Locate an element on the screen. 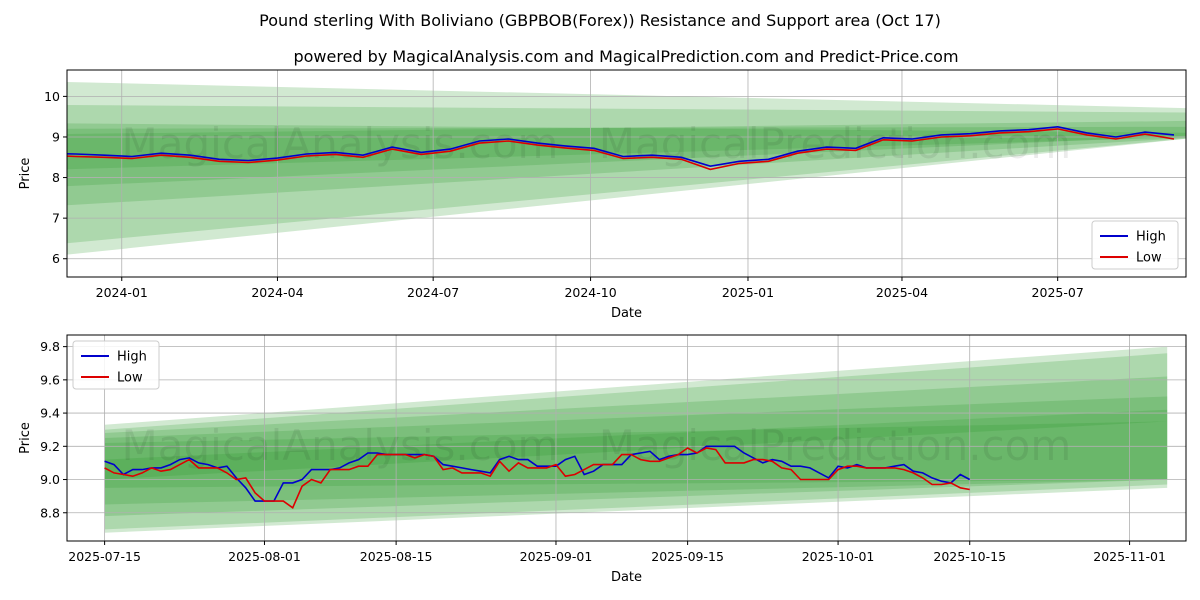 The height and width of the screenshot is (600, 1200). x-tick-label: 2024-07 is located at coordinates (433, 292).